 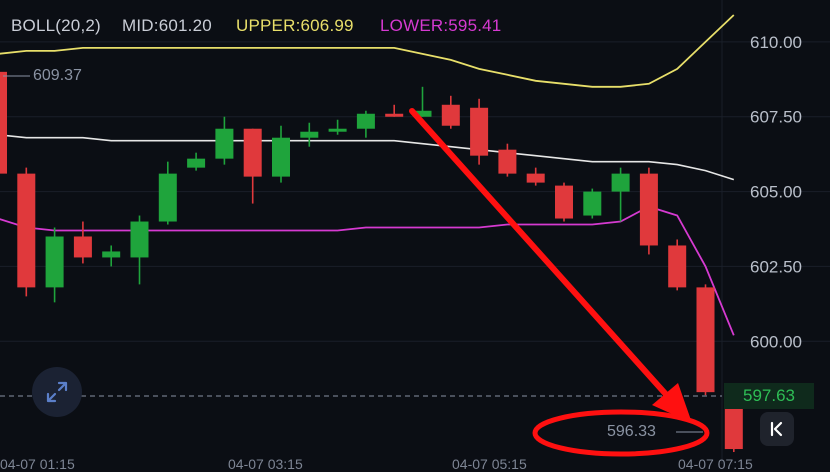 I want to click on mid-label-text: MID:, so click(x=140, y=25).